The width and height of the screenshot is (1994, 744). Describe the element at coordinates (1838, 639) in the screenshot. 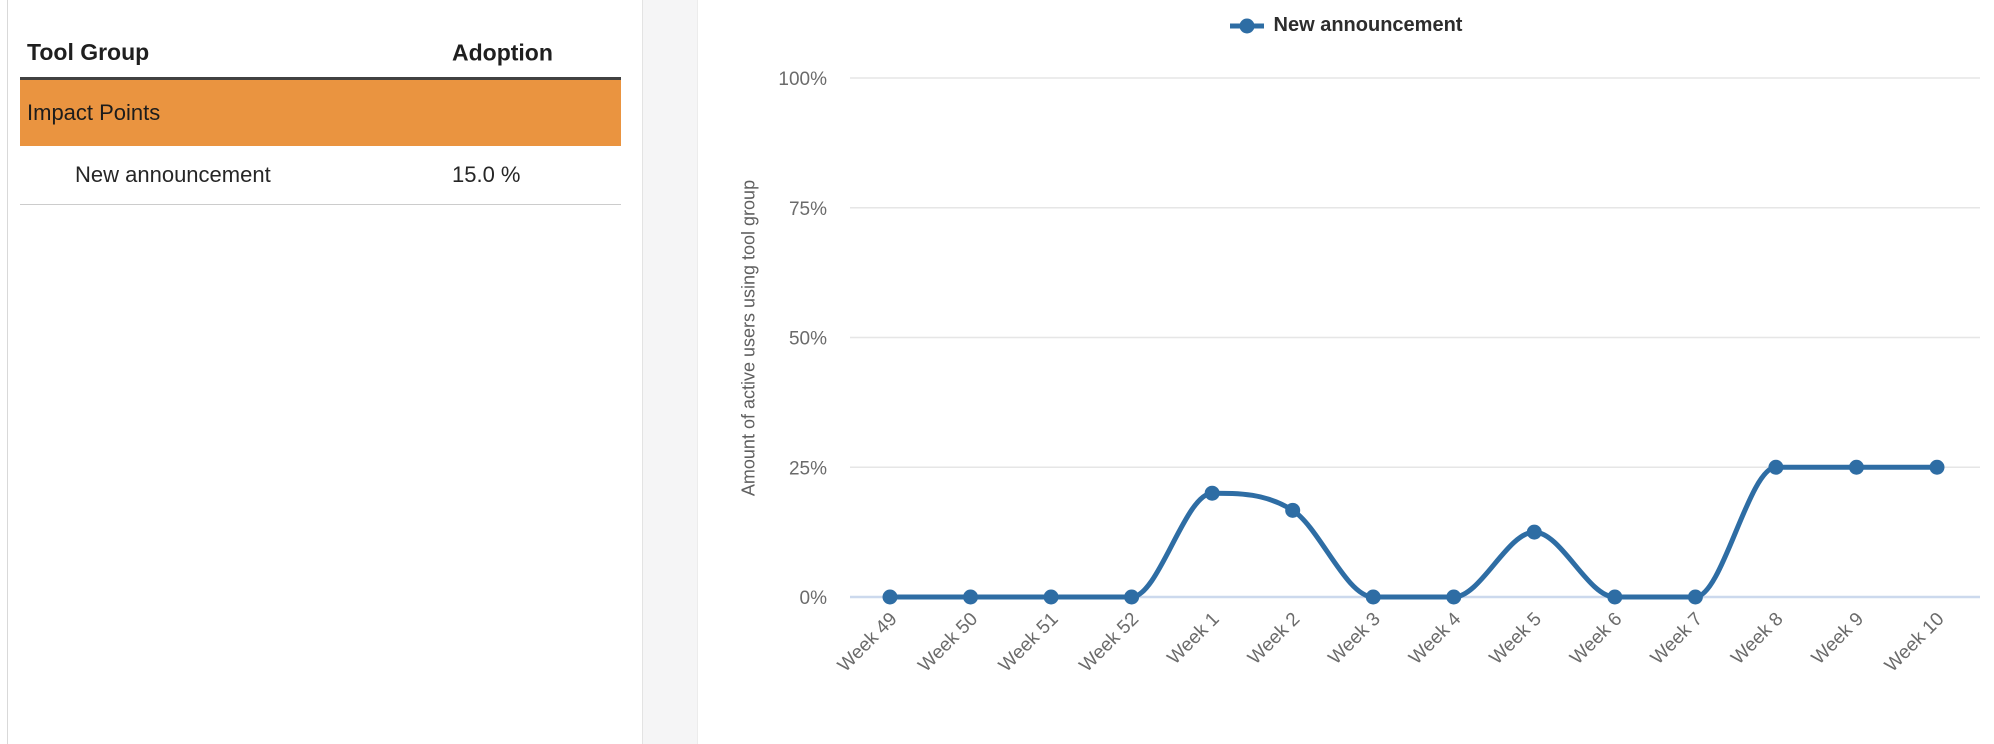

I see `x-tick-label: Week 9` at that location.